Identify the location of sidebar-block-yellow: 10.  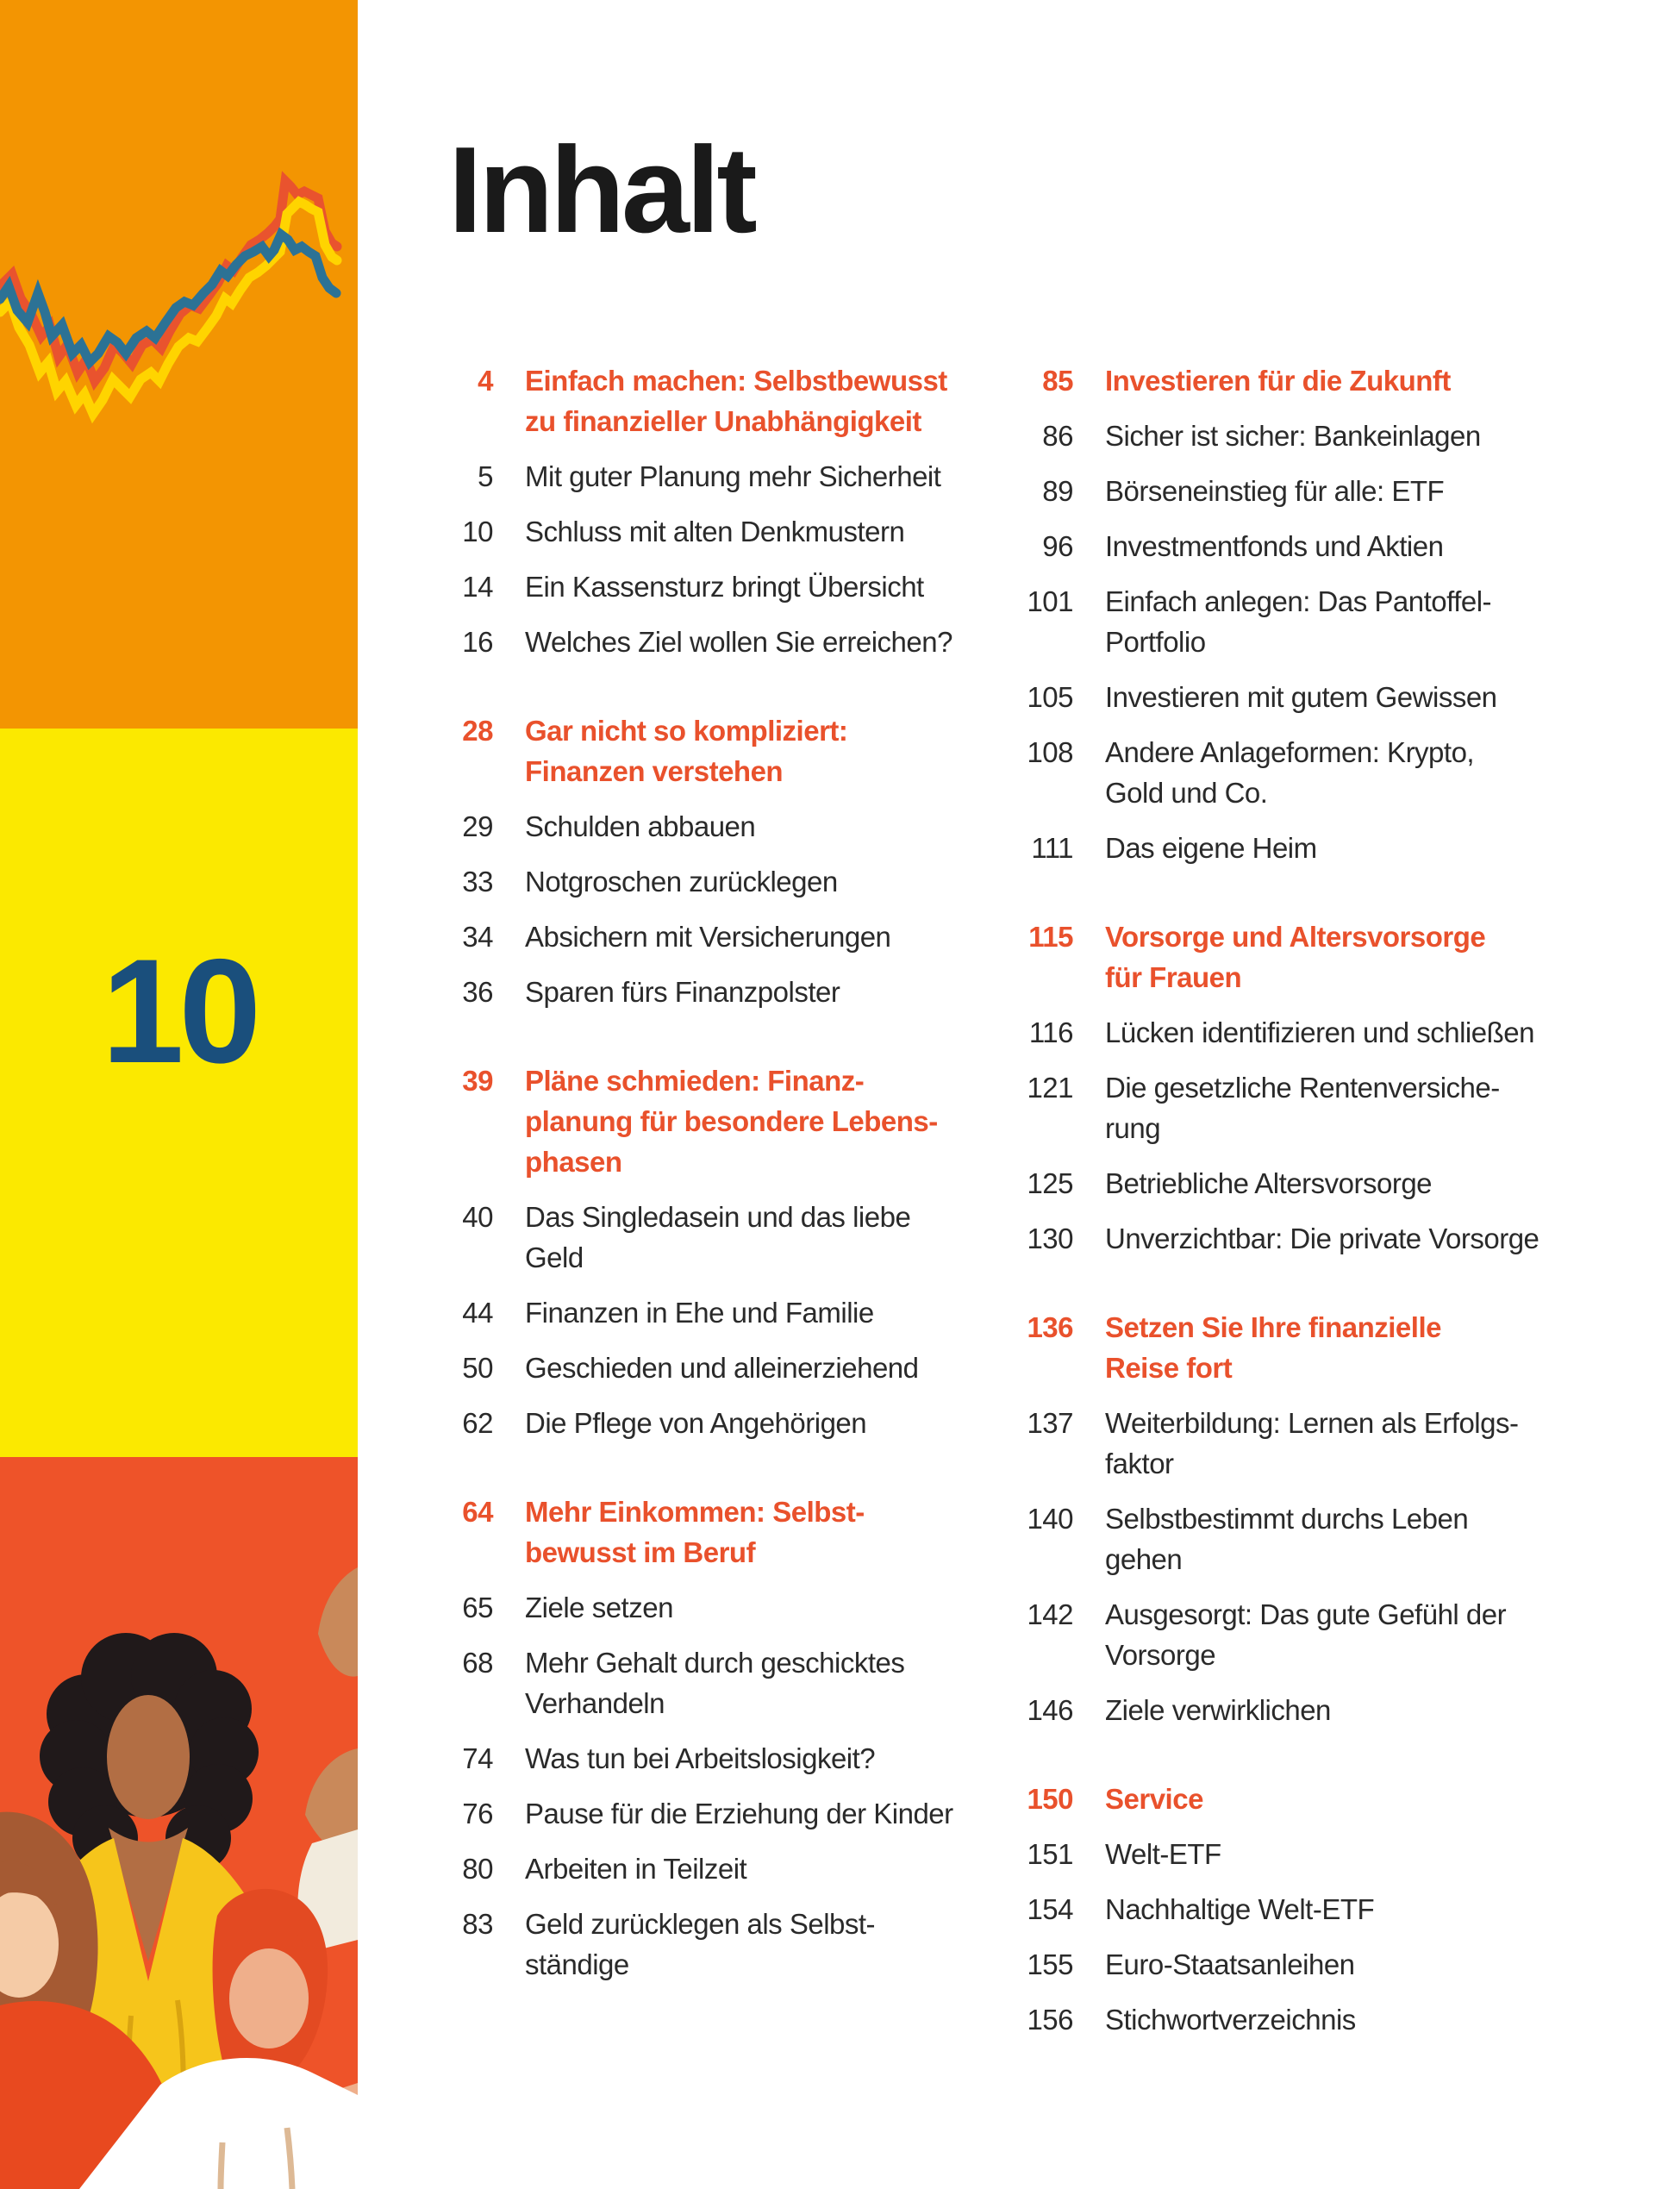
(179, 1093).